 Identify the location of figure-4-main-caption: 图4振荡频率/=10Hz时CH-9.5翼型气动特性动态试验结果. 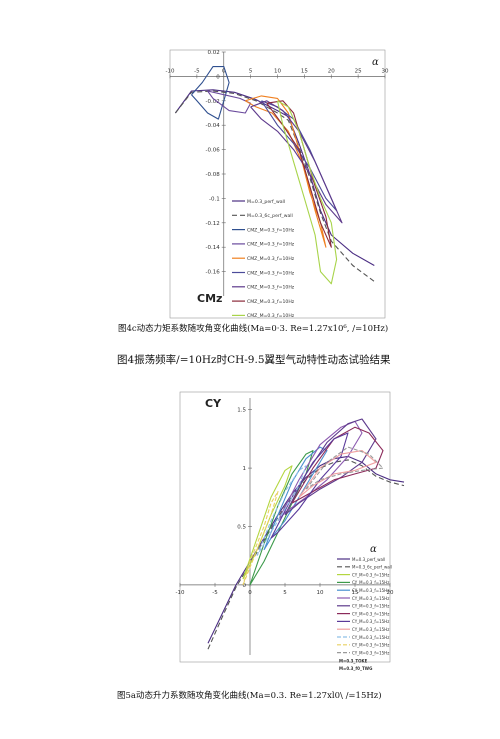
(254, 360).